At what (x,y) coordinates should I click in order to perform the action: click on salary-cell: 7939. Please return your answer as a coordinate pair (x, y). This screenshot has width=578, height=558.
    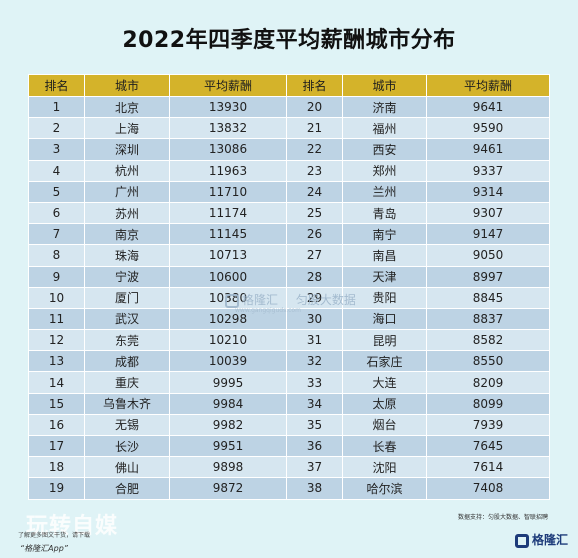
    Looking at the image, I should click on (488, 425).